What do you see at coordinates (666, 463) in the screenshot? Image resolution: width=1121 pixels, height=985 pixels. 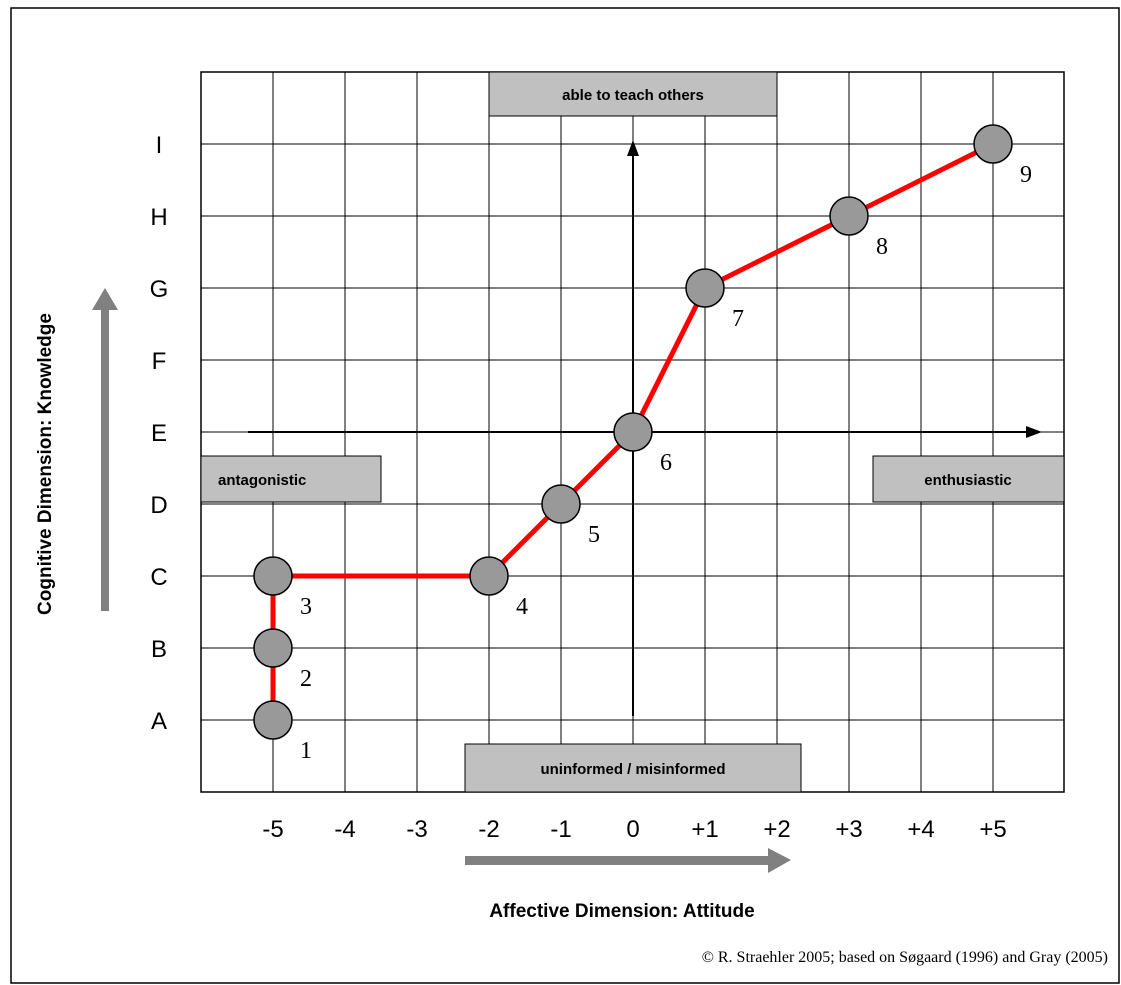 I see `data-point-label: 6` at bounding box center [666, 463].